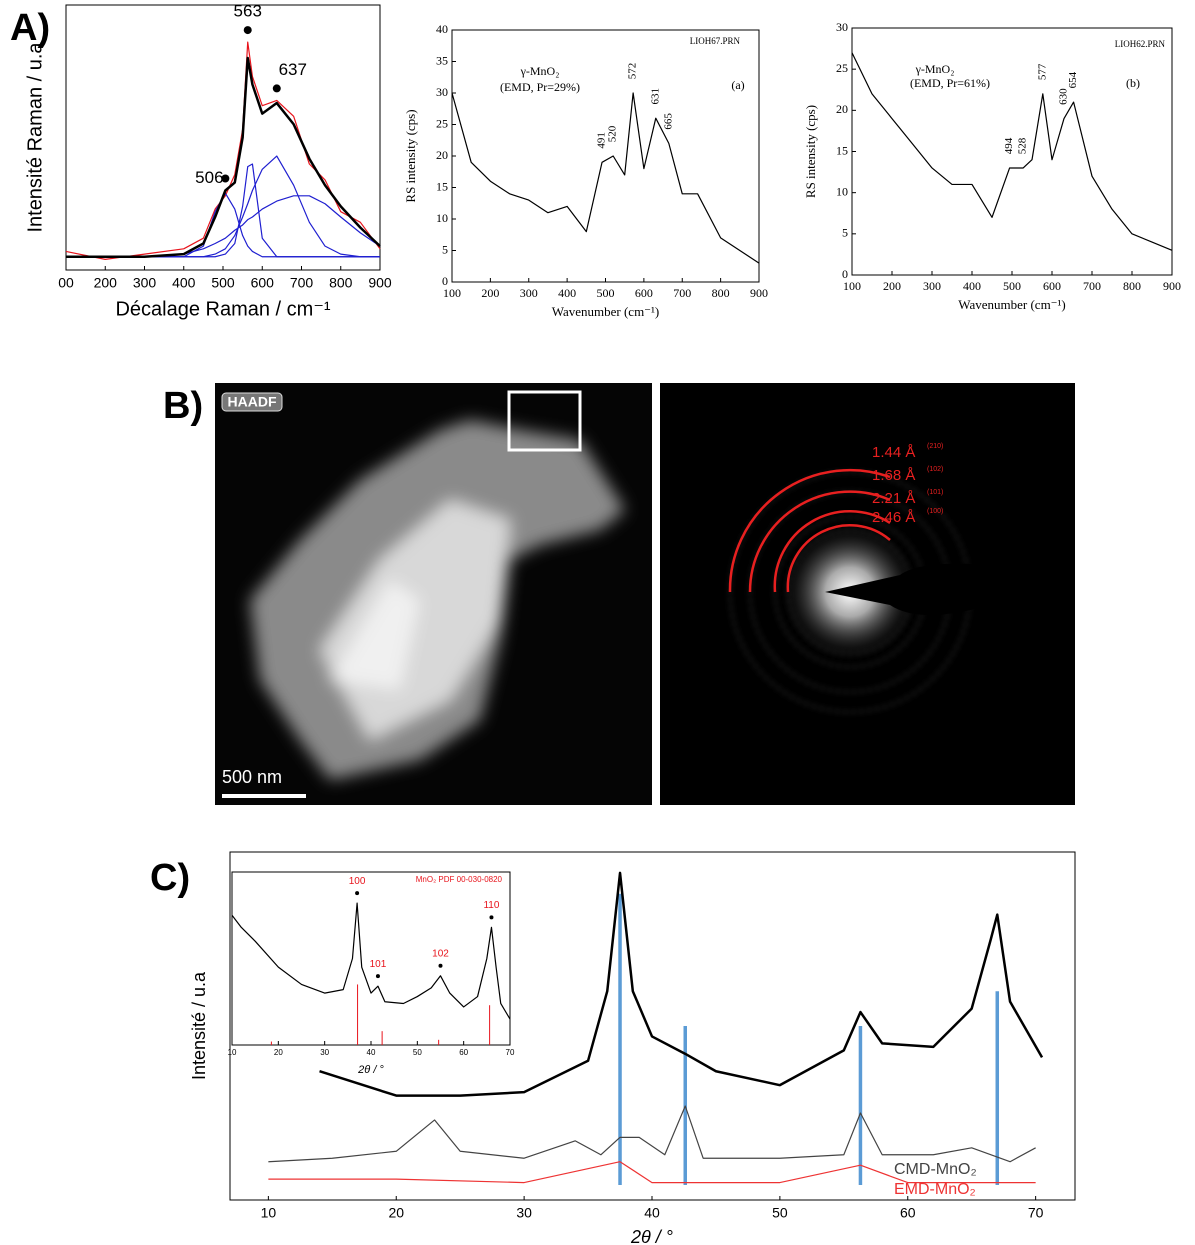  What do you see at coordinates (209, 177) in the screenshot?
I see `peak-label: 506` at bounding box center [209, 177].